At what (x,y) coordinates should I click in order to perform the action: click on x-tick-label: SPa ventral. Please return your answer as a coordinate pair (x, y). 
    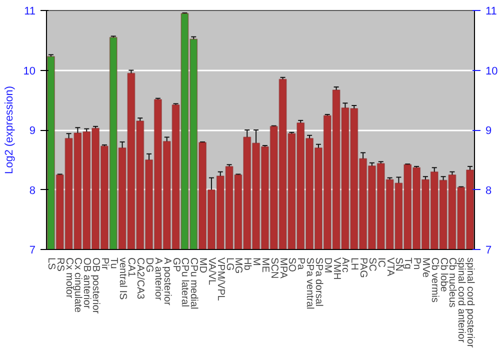
    Looking at the image, I should click on (310, 284).